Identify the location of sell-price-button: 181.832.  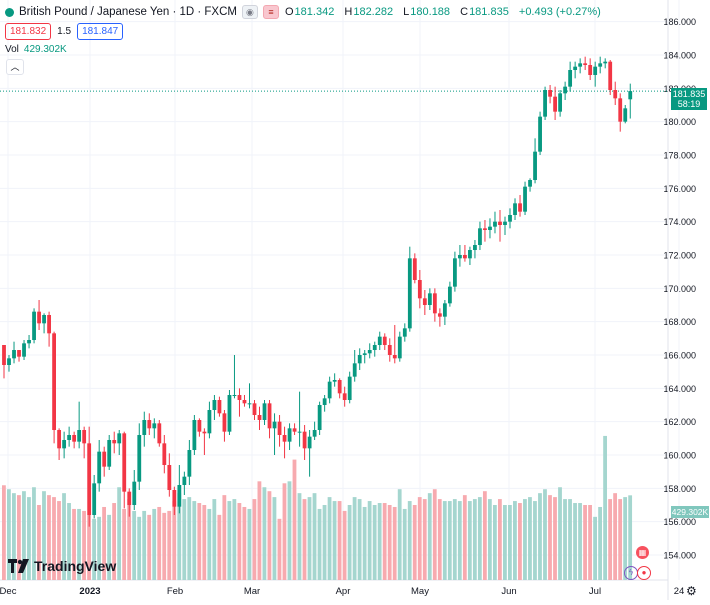
(28, 31).